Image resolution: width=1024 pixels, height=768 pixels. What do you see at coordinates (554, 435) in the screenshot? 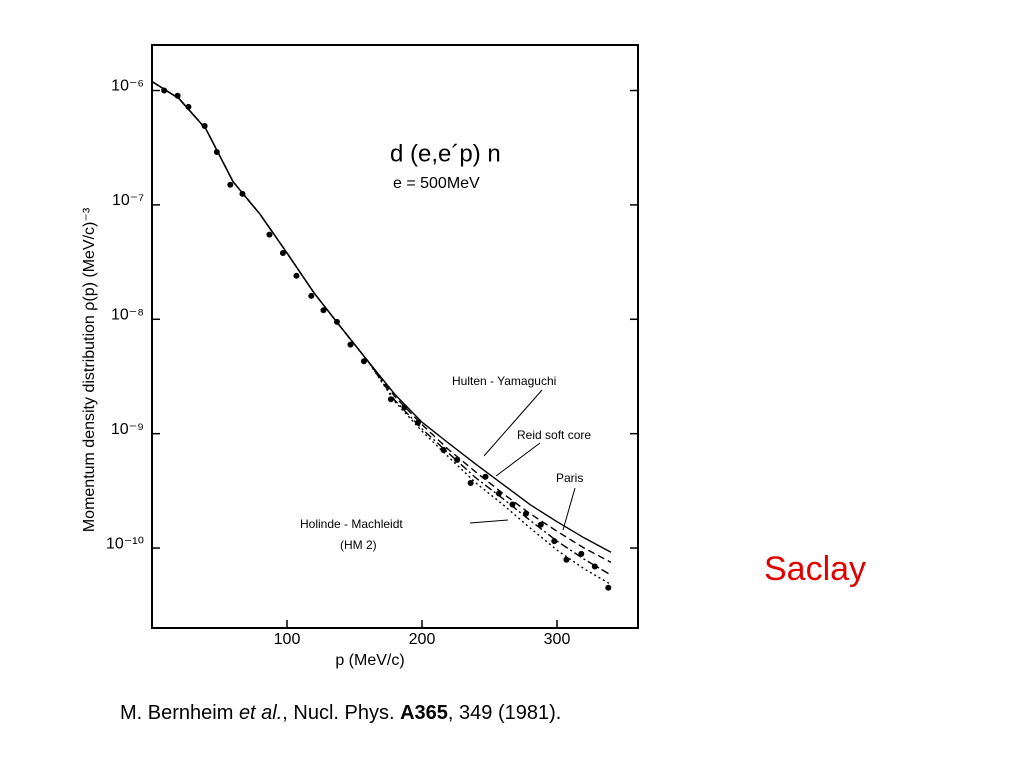
I see `annotation: Reid soft core` at bounding box center [554, 435].